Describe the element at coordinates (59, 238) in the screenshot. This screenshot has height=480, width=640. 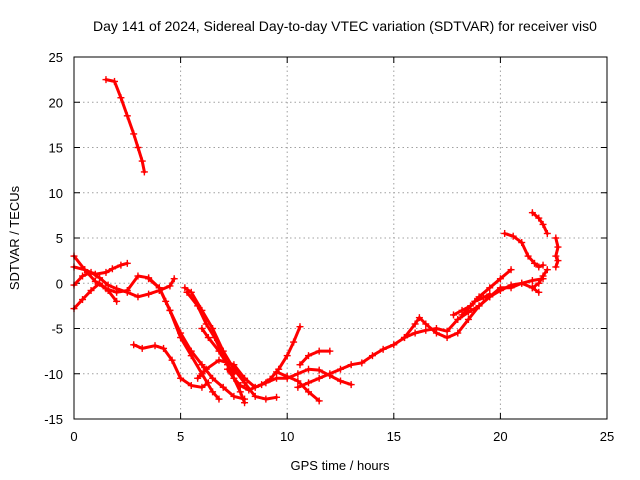
I see `y-tick-label: 5` at that location.